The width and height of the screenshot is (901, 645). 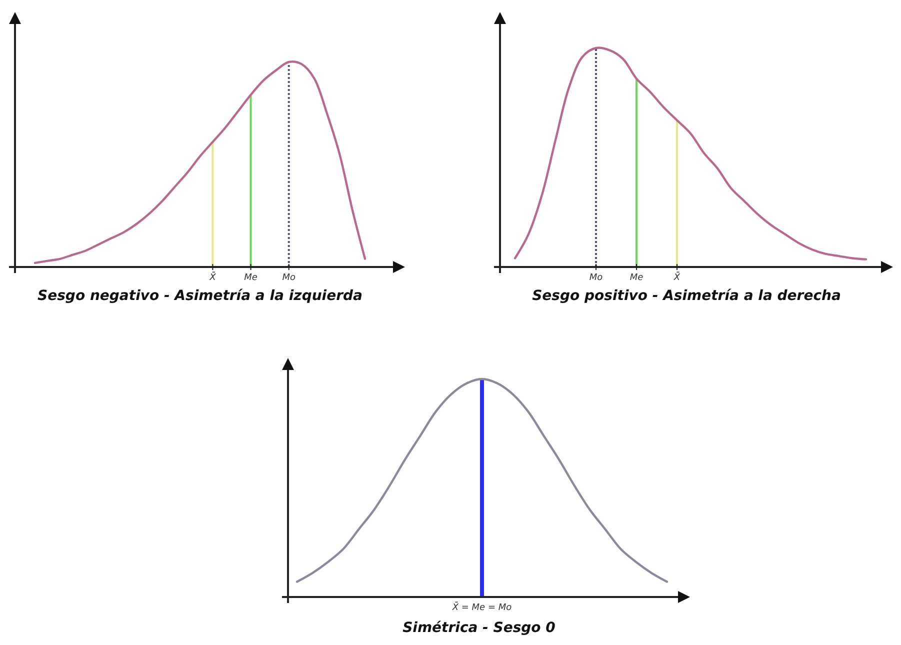 I want to click on text: X̄ = Me = Mo, so click(x=482, y=608).